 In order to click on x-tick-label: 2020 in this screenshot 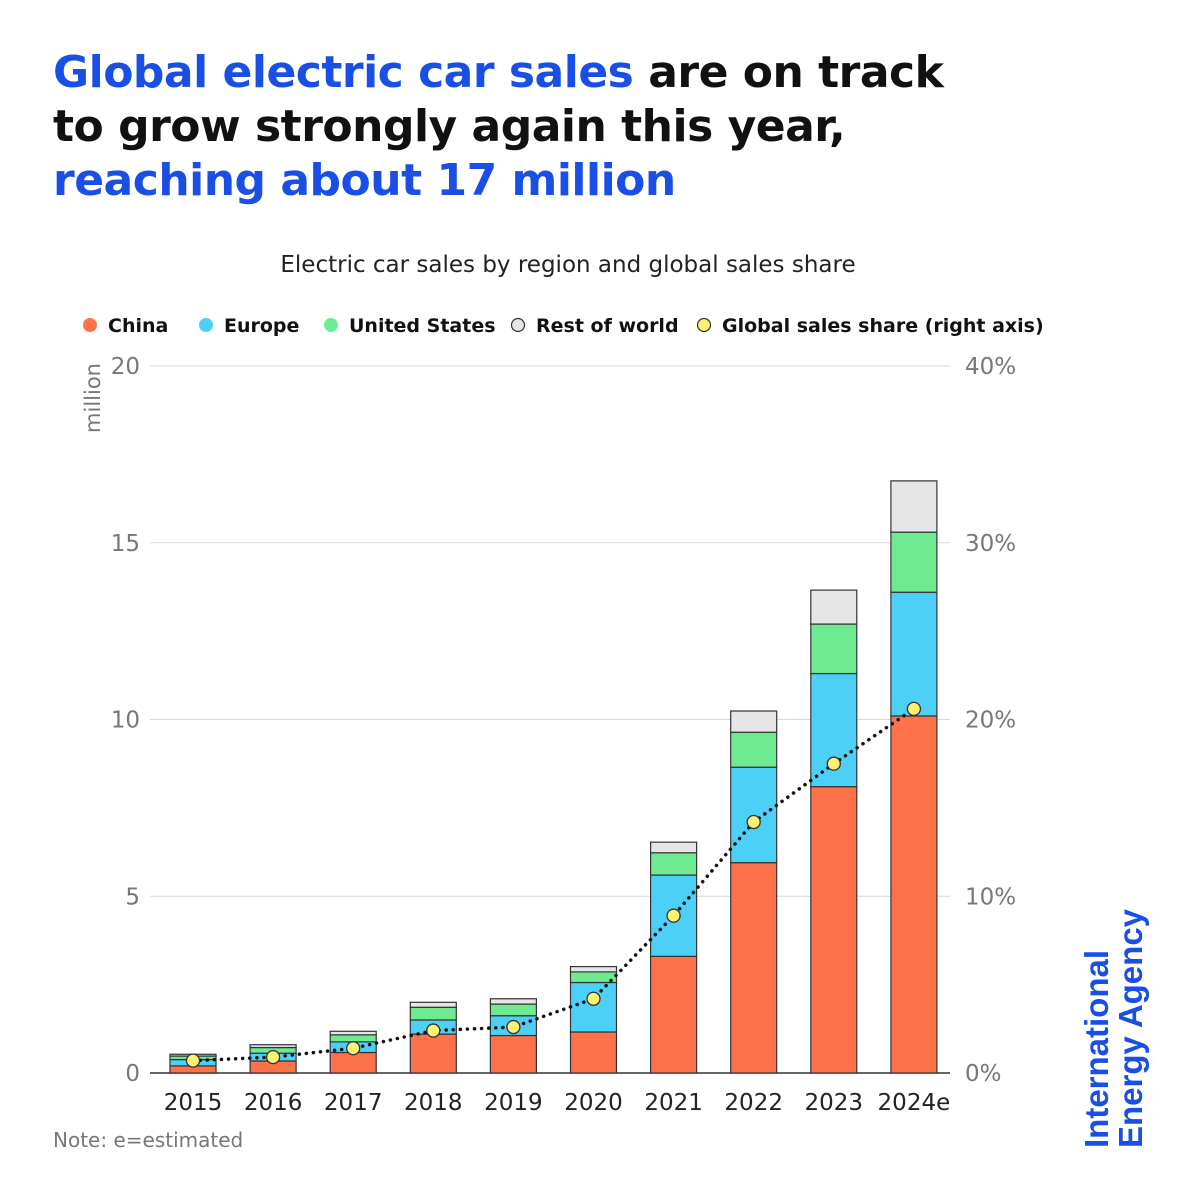, I will do `click(593, 1103)`.